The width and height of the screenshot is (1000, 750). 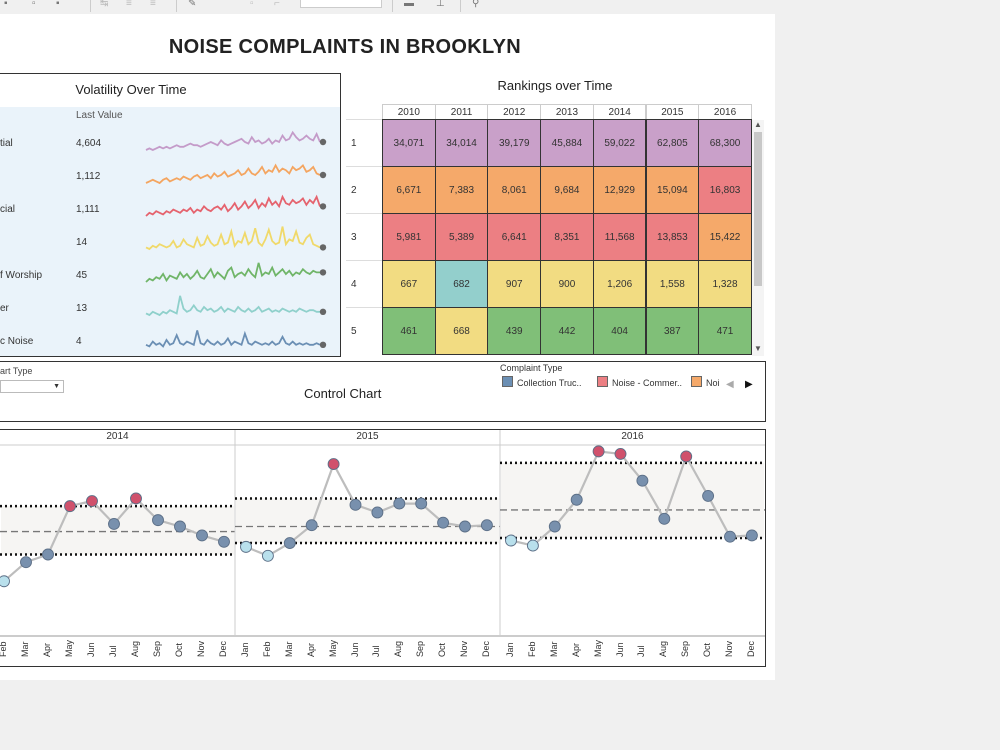 What do you see at coordinates (542, 382) in the screenshot?
I see `legend-item-collection-truck: Collection Truc..` at bounding box center [542, 382].